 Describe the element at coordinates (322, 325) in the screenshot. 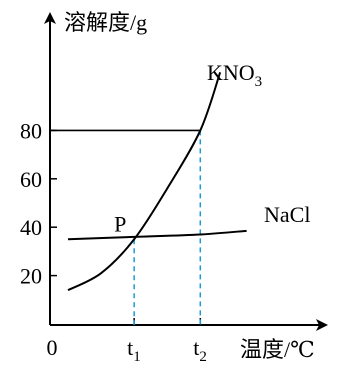

I see `x-axis-arrow-icon` at that location.